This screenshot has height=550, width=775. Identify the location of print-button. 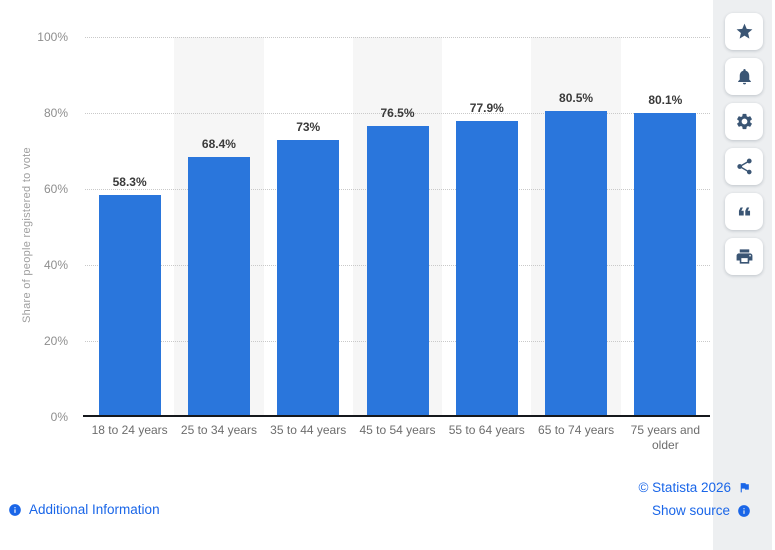
(744, 256).